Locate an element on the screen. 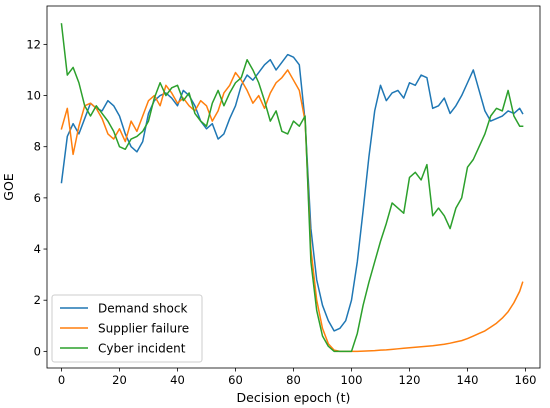 The width and height of the screenshot is (550, 408). legend-label-cyber-incident: Cyber incident is located at coordinates (142, 349).